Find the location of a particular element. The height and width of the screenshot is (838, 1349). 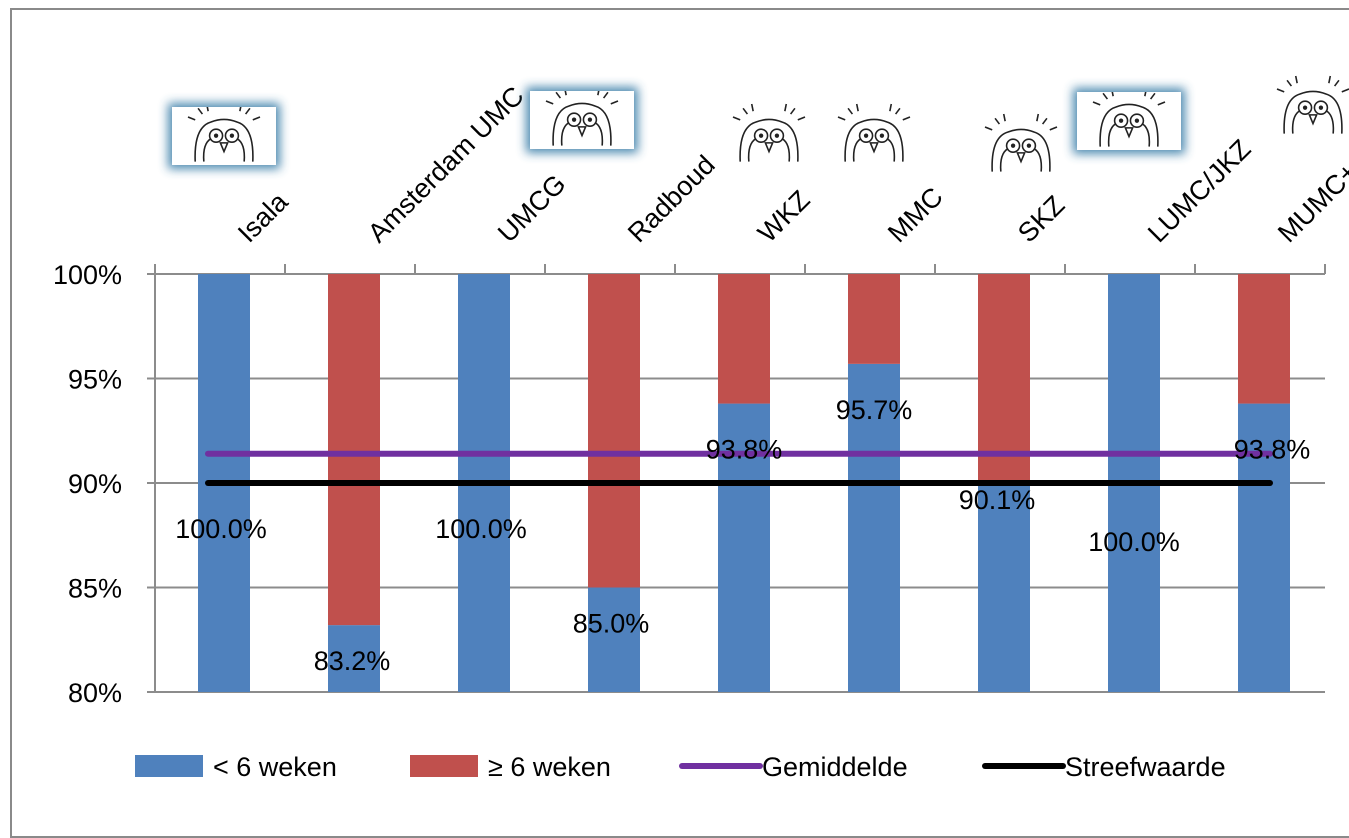

data-label: 83.2% is located at coordinates (352, 661).